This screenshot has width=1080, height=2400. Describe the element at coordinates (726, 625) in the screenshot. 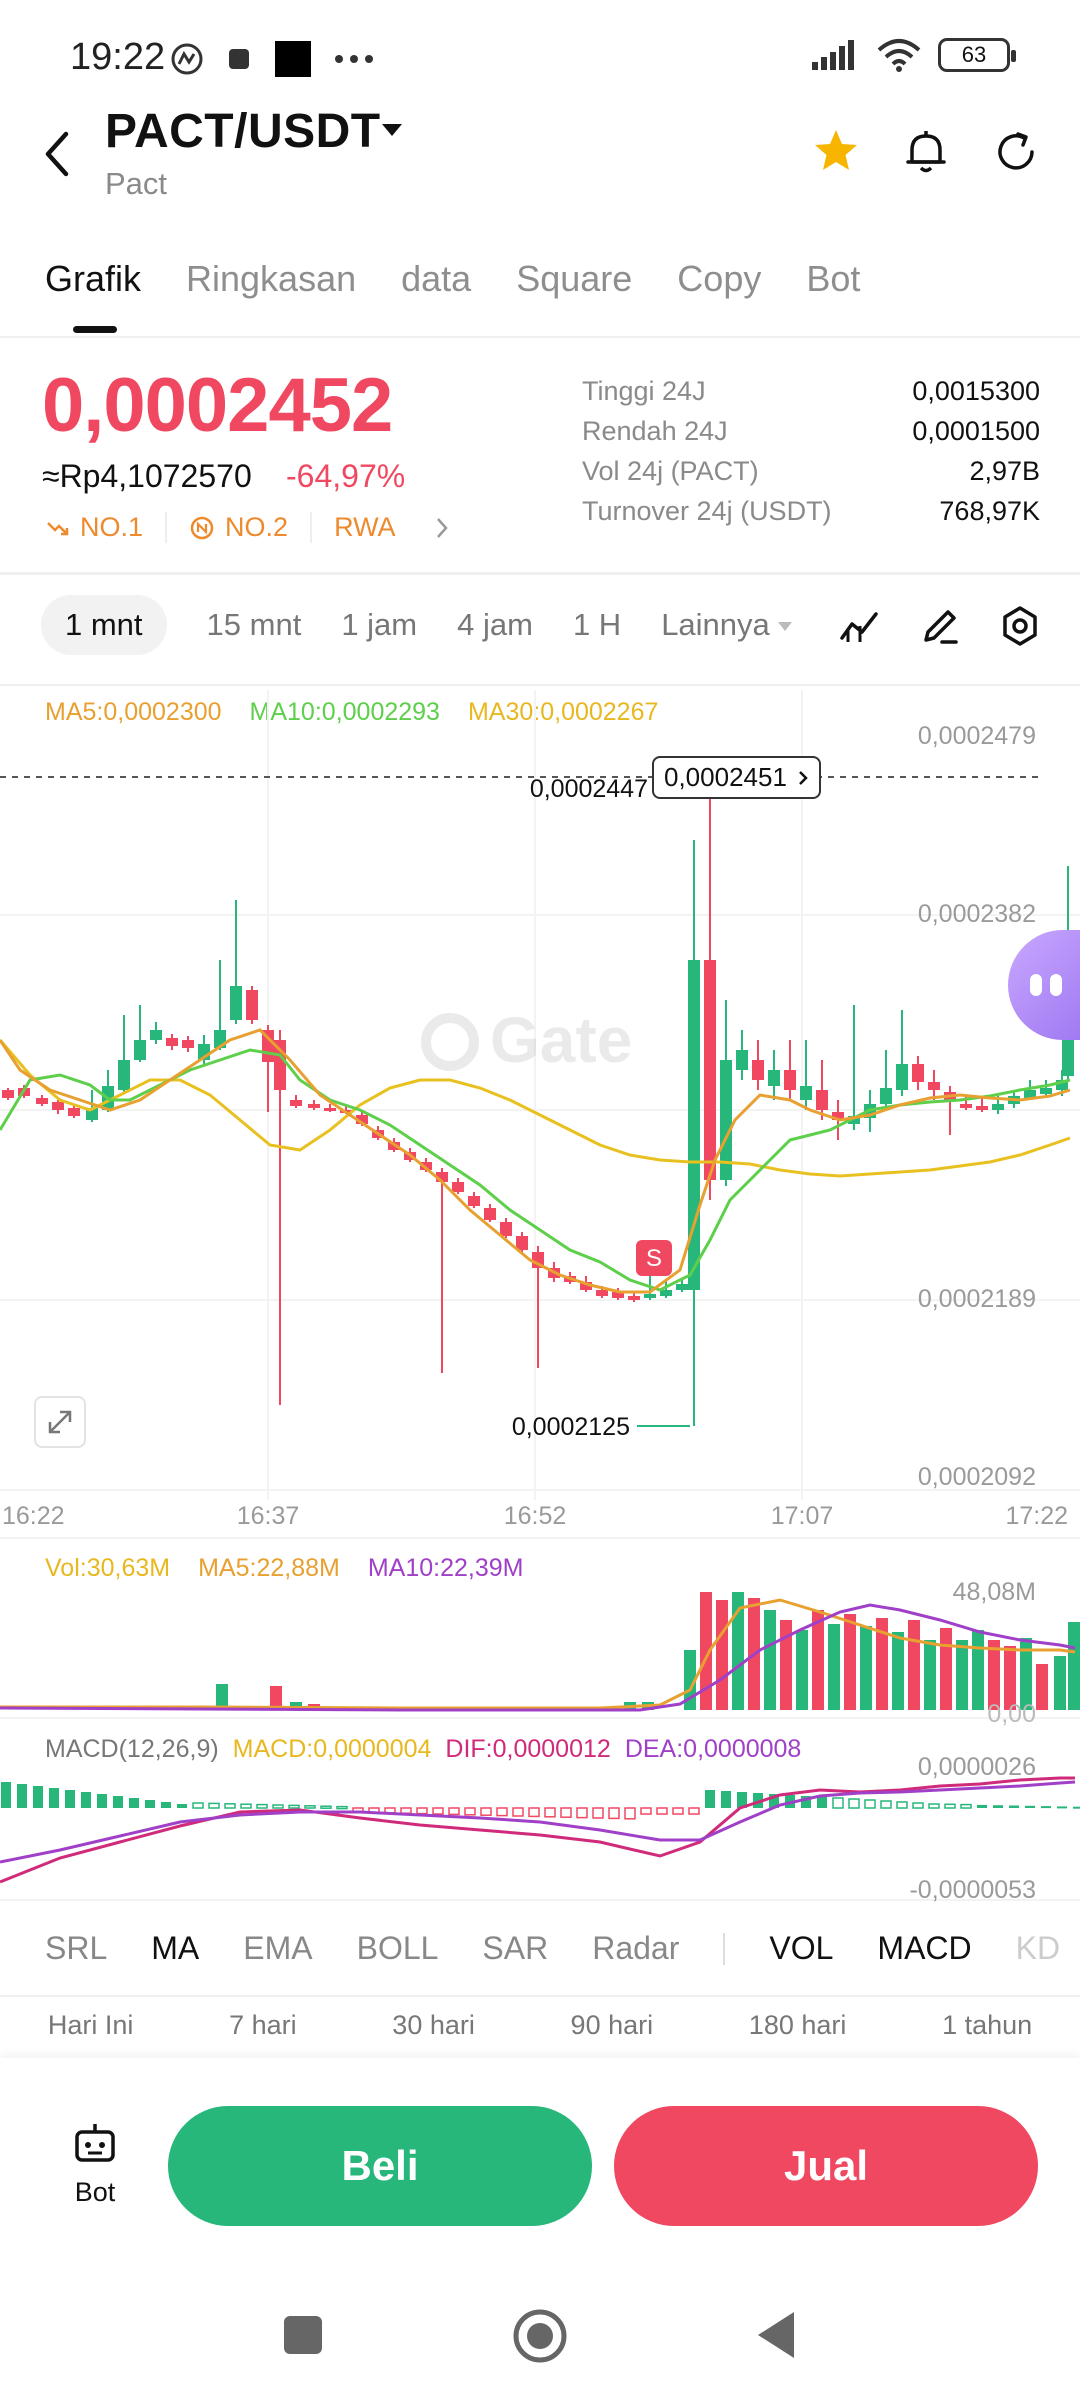

I see `interval-more: Lainnya` at that location.